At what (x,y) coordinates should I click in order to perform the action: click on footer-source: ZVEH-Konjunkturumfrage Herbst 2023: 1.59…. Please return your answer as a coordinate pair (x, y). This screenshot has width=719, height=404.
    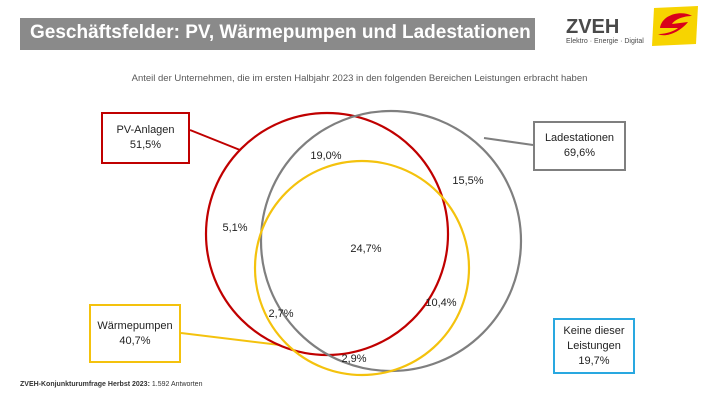
    Looking at the image, I should click on (111, 384).